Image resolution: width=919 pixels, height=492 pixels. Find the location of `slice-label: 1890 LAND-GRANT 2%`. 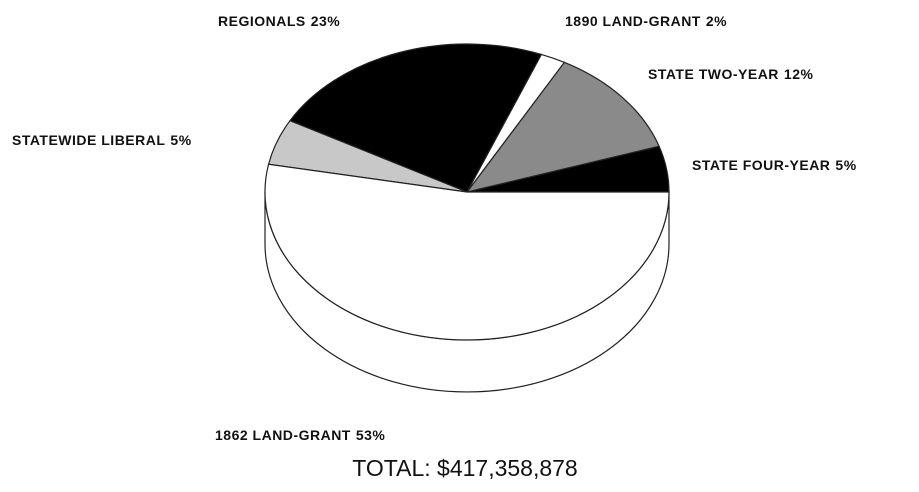

slice-label: 1890 LAND-GRANT 2% is located at coordinates (646, 21).